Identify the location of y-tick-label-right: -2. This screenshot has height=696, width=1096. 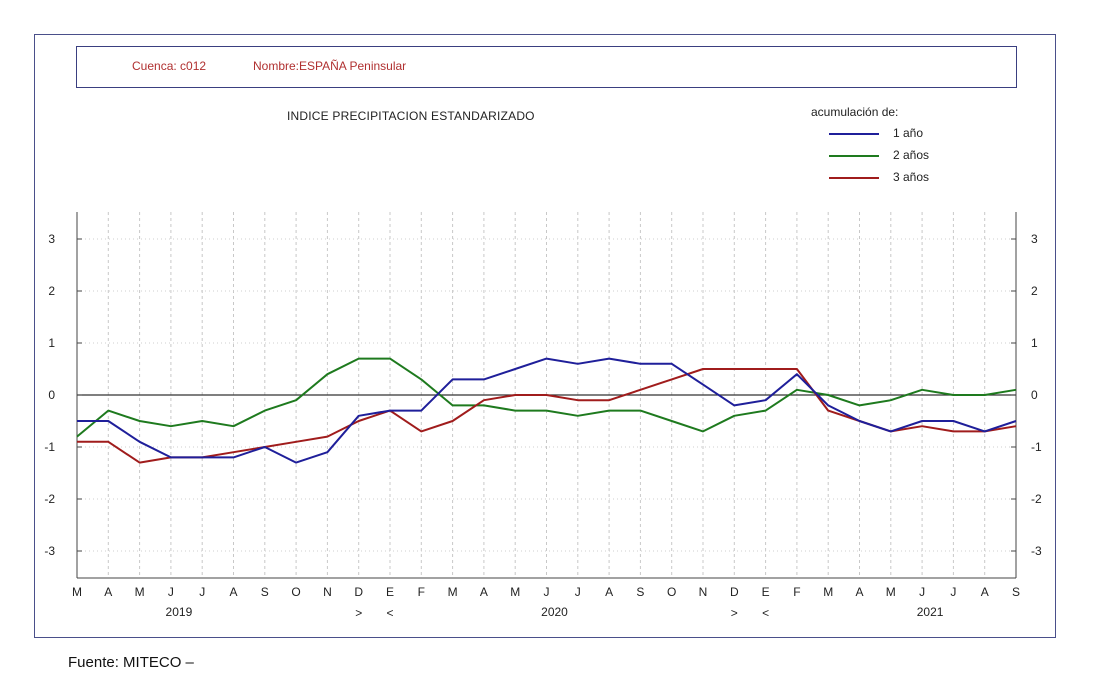
(1036, 499).